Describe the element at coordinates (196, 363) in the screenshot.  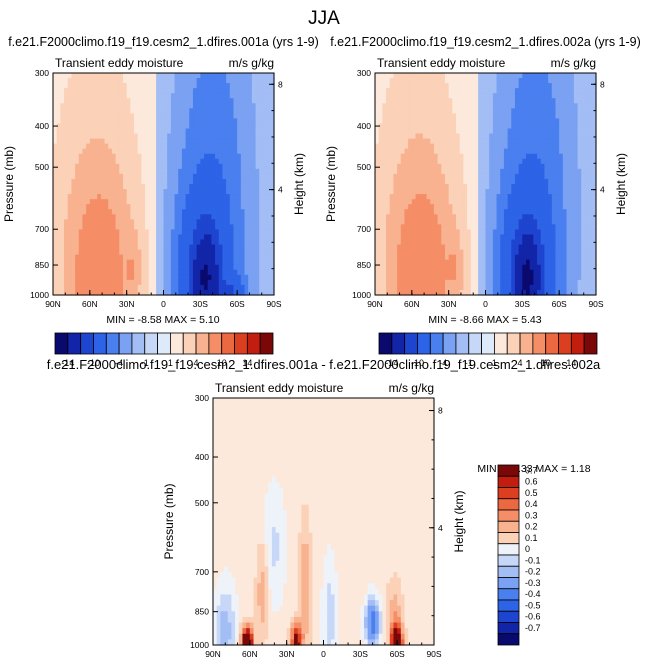
I see `colorbar-label: 4` at that location.